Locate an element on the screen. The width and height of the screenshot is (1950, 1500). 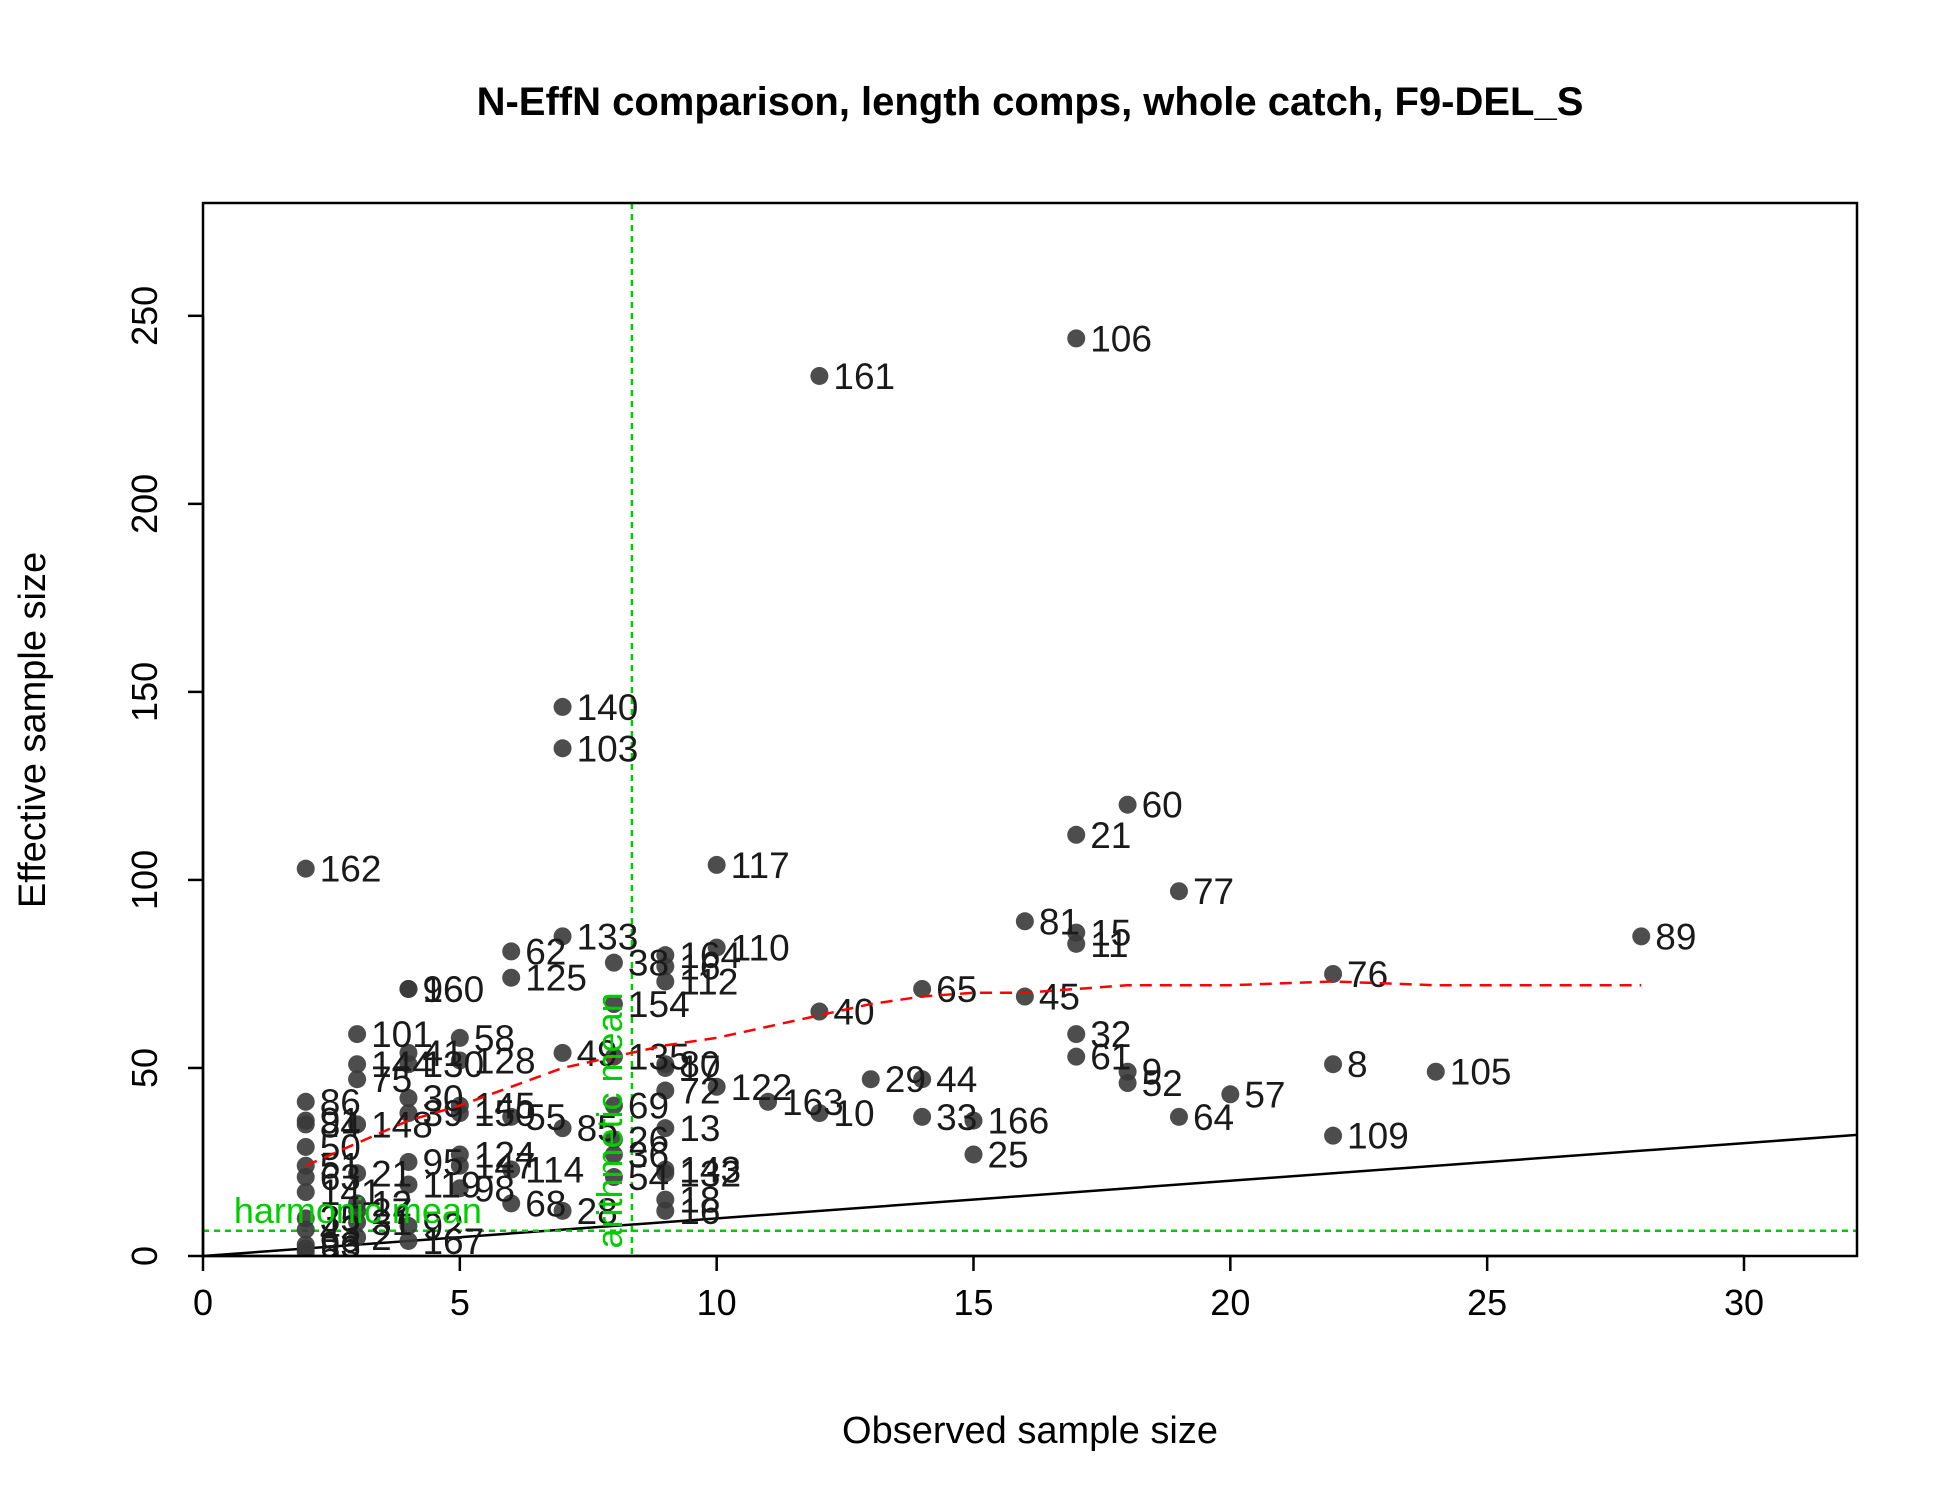
point-label: 148 is located at coordinates (402, 1124).